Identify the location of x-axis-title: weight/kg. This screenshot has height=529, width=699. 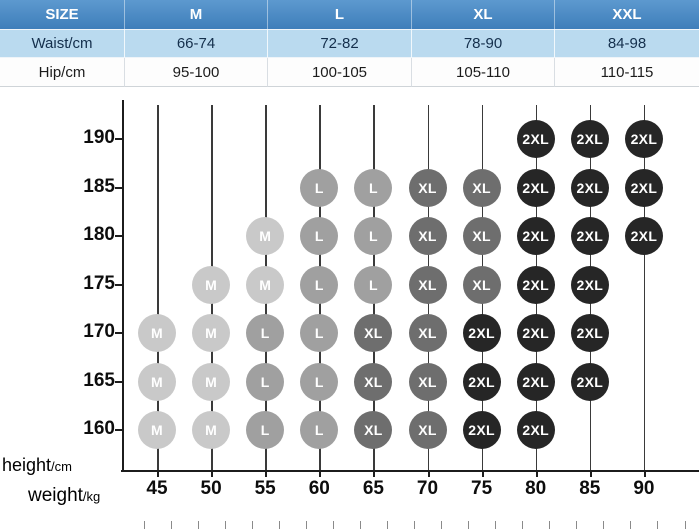
(64, 496).